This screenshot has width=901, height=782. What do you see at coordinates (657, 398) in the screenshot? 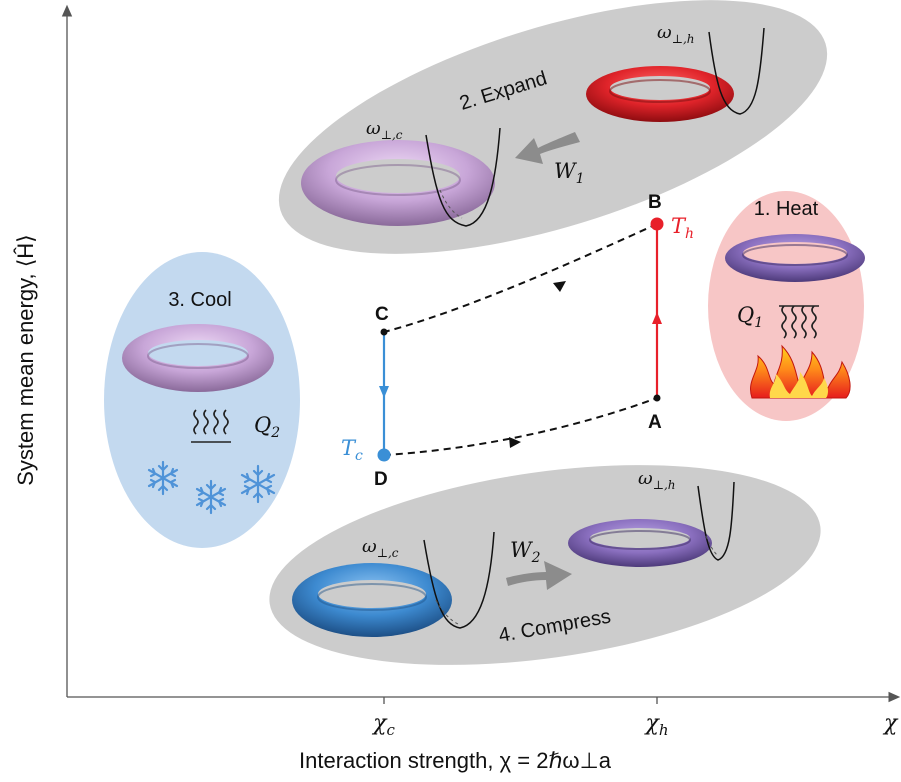
I see `point-a-marker` at bounding box center [657, 398].